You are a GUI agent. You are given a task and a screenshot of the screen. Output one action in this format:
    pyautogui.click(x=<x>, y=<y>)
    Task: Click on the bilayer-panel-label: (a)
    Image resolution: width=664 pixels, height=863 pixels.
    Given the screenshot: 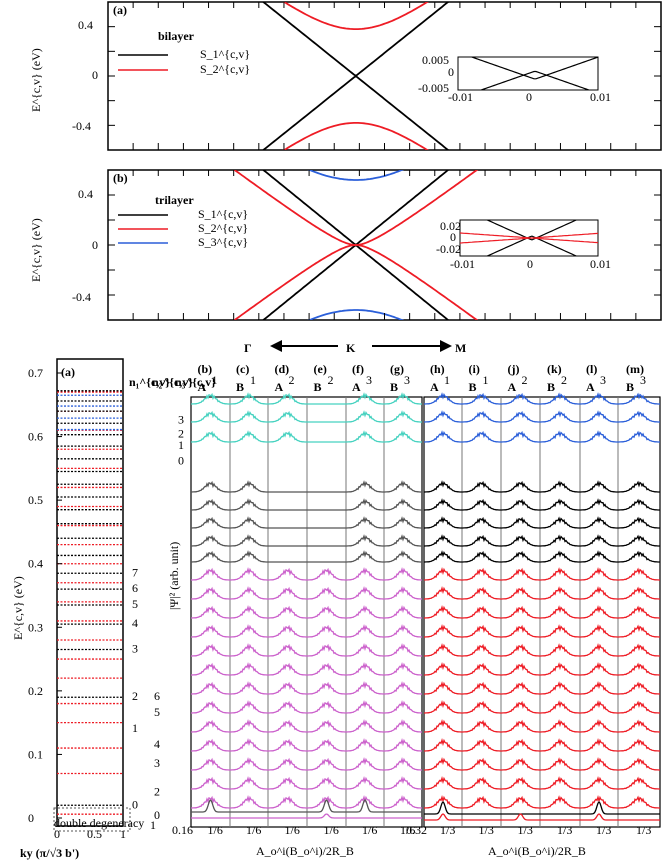 What is the action you would take?
    pyautogui.click(x=120, y=10)
    